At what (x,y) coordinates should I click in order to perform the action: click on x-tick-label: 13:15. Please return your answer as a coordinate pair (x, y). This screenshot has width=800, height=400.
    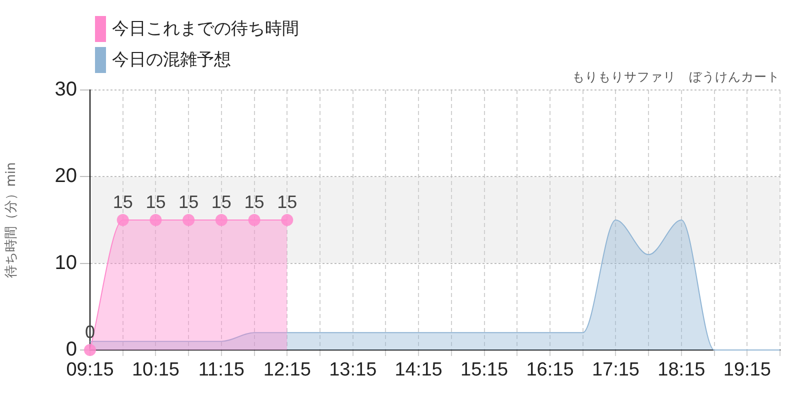
    Looking at the image, I should click on (353, 370).